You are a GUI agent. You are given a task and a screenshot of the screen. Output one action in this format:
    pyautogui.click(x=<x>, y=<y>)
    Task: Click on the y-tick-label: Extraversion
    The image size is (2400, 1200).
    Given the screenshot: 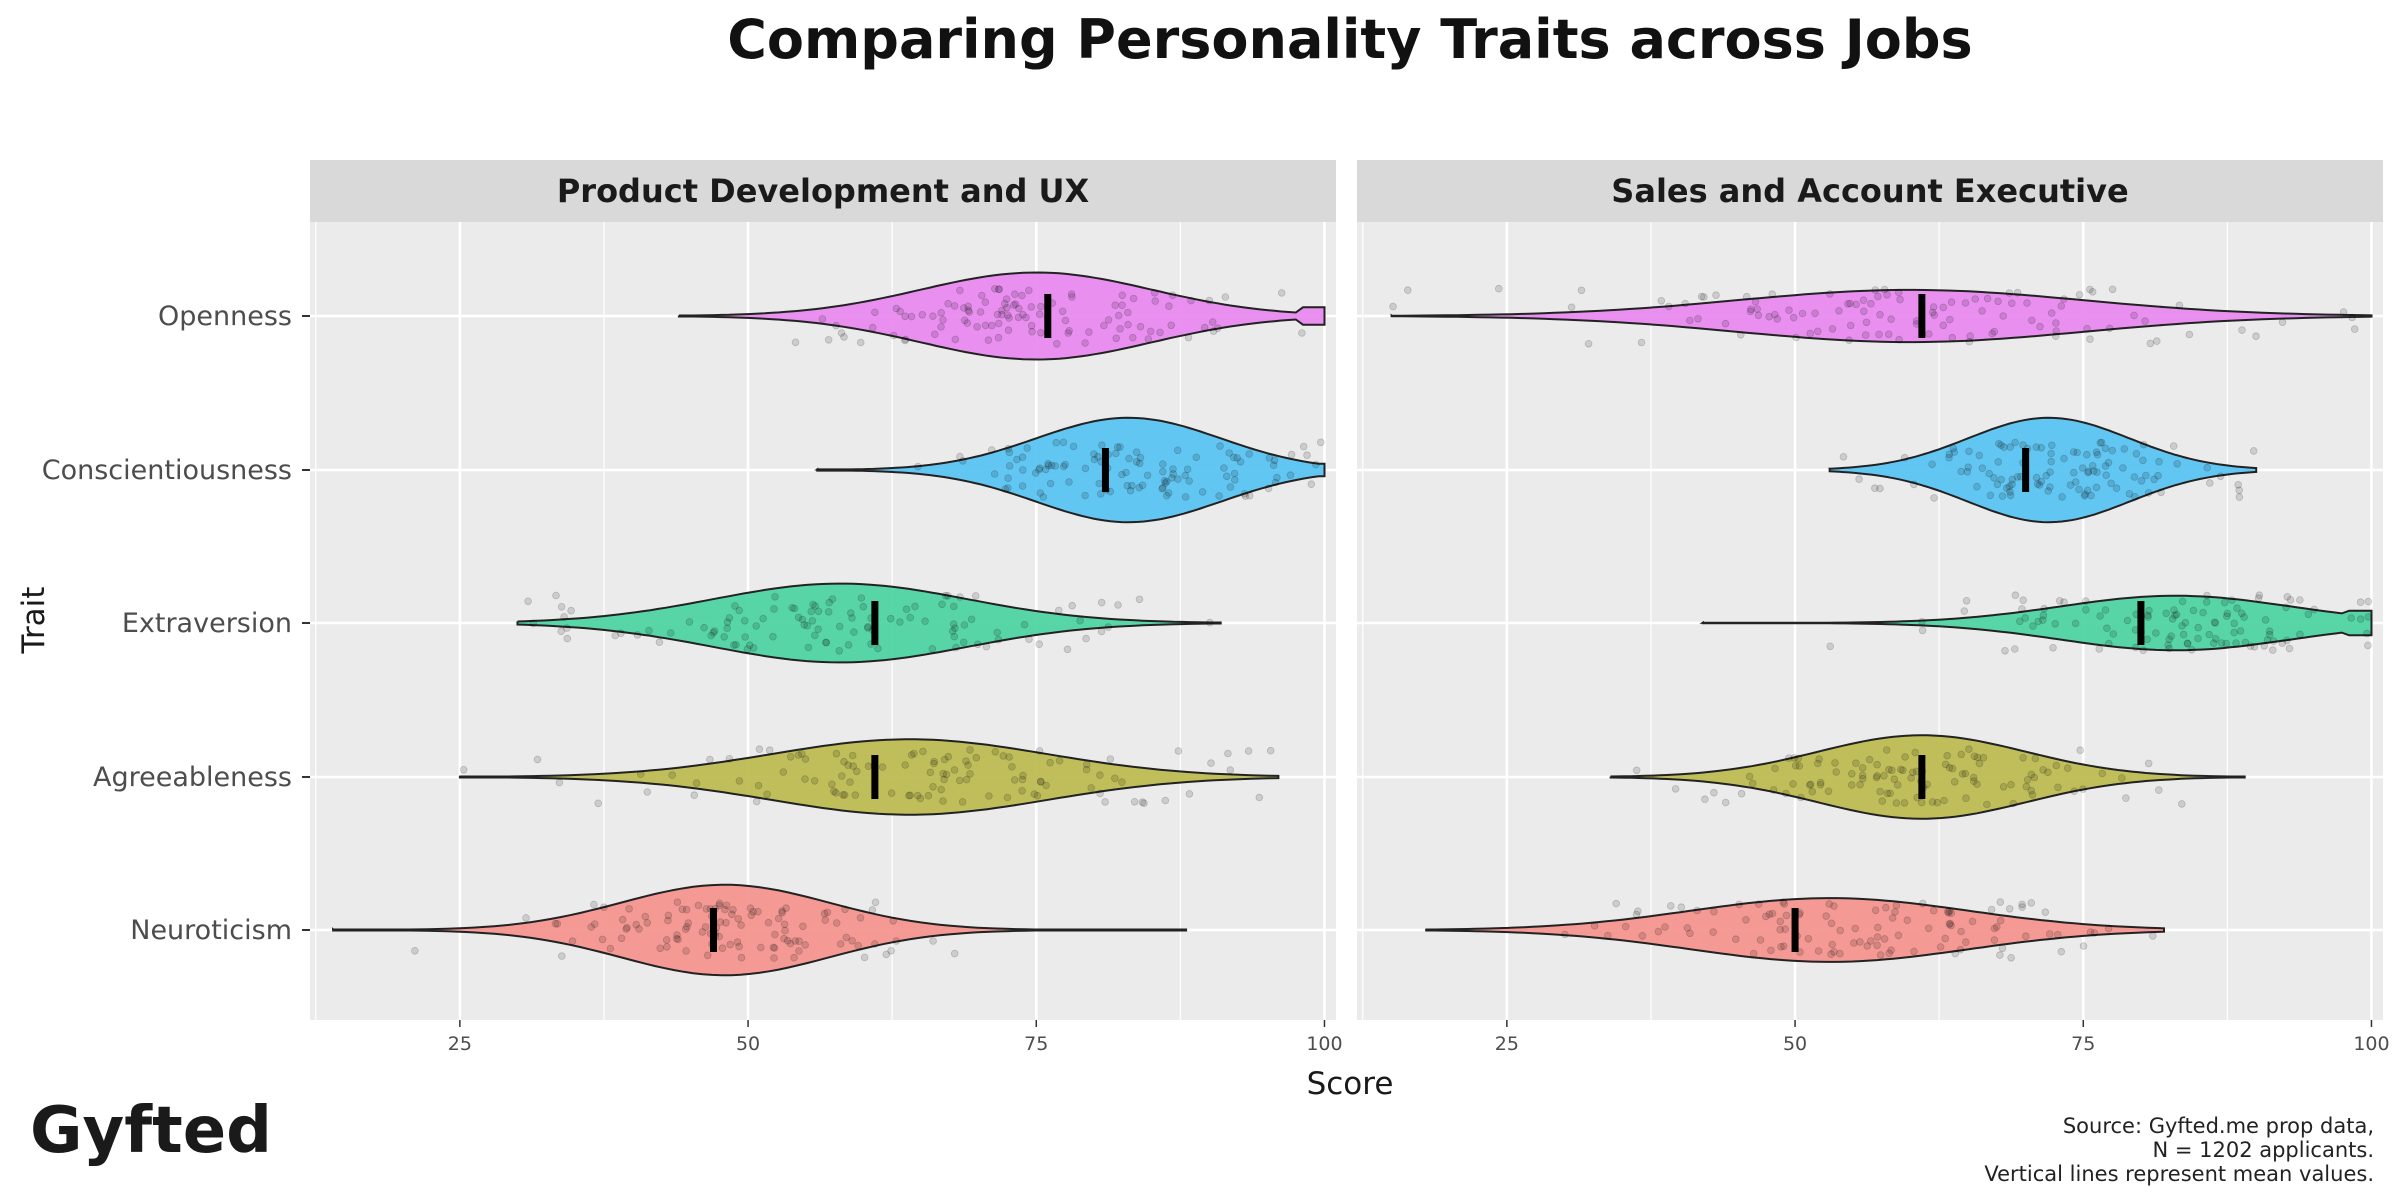 What is the action you would take?
    pyautogui.click(x=207, y=623)
    